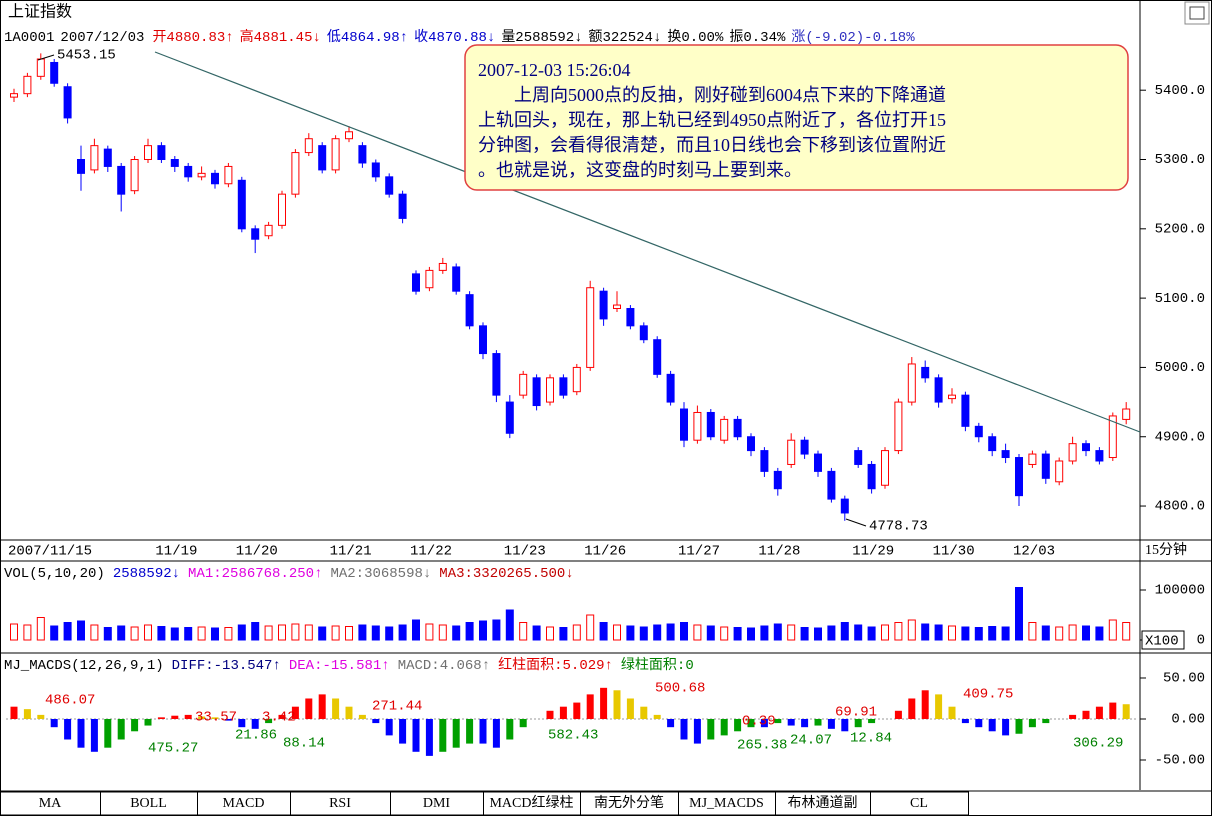  Describe the element at coordinates (726, 803) in the screenshot. I see `tab-label: MJ_MACDS` at that location.